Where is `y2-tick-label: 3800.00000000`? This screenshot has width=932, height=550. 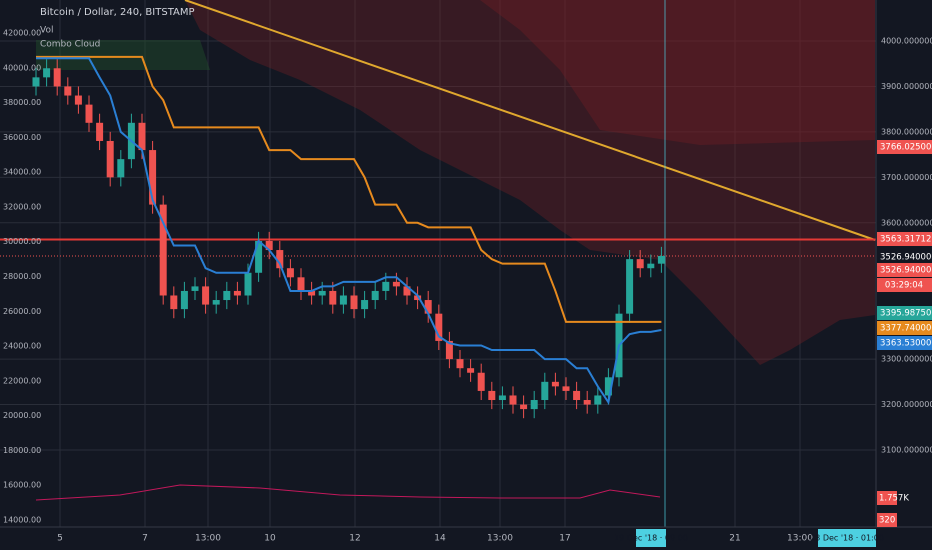 y2-tick-label: 3800.00000000 is located at coordinates (906, 131).